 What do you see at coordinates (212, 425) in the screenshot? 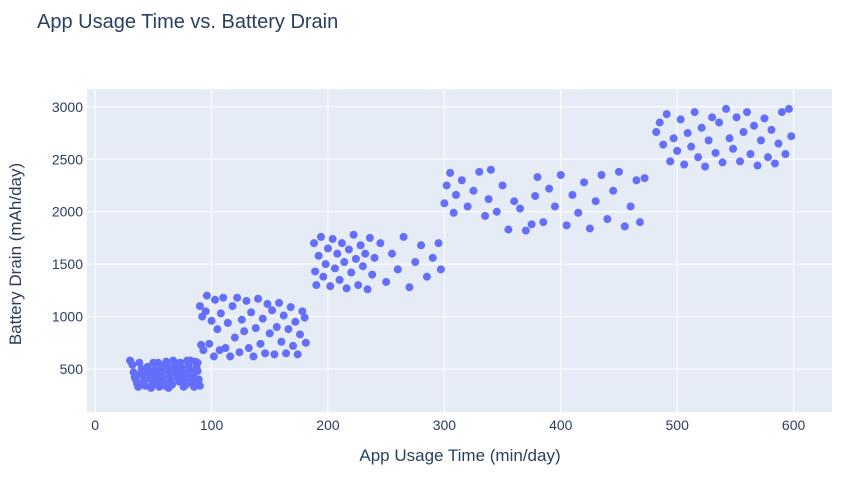
I see `x-tick-label: 100` at bounding box center [212, 425].